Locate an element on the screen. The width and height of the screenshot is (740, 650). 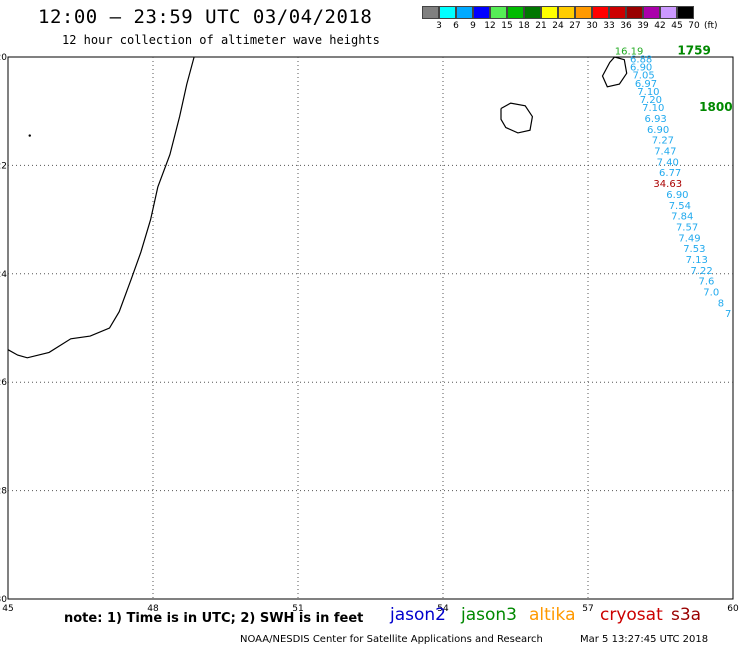
lat-tick-label: -20 is located at coordinates (3, 58).